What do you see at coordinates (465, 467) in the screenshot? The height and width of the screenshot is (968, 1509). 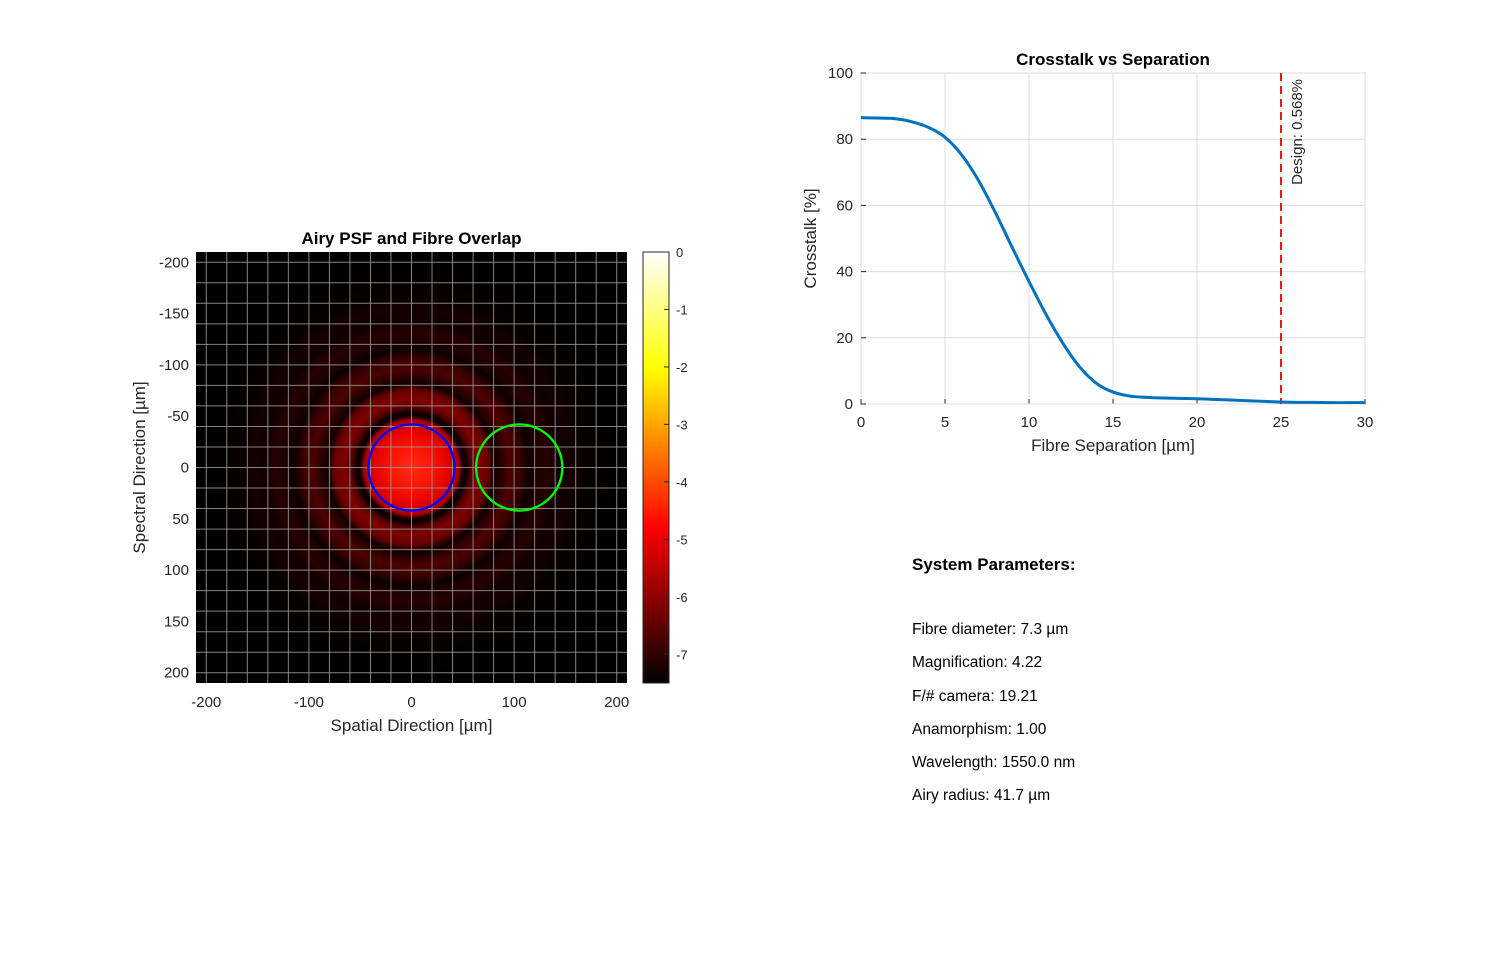 I see `fibre-circles` at bounding box center [465, 467].